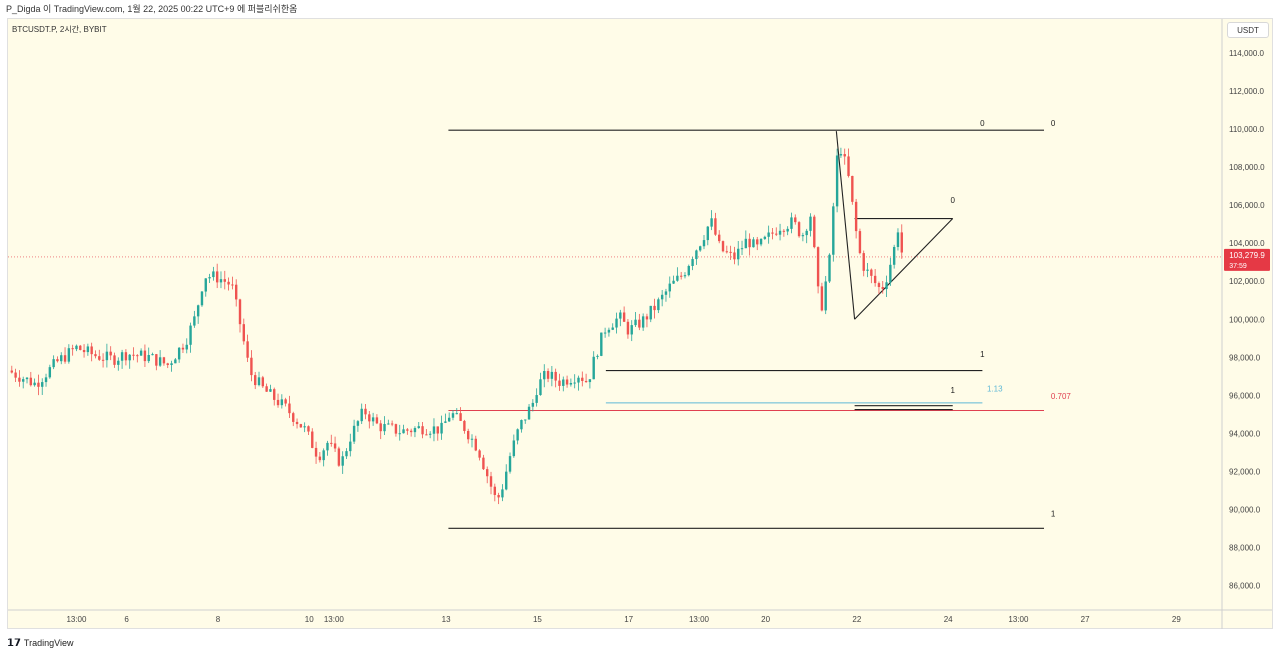 This screenshot has height=654, width=1280. Describe the element at coordinates (856, 619) in the screenshot. I see `x-tick-label: 22` at that location.